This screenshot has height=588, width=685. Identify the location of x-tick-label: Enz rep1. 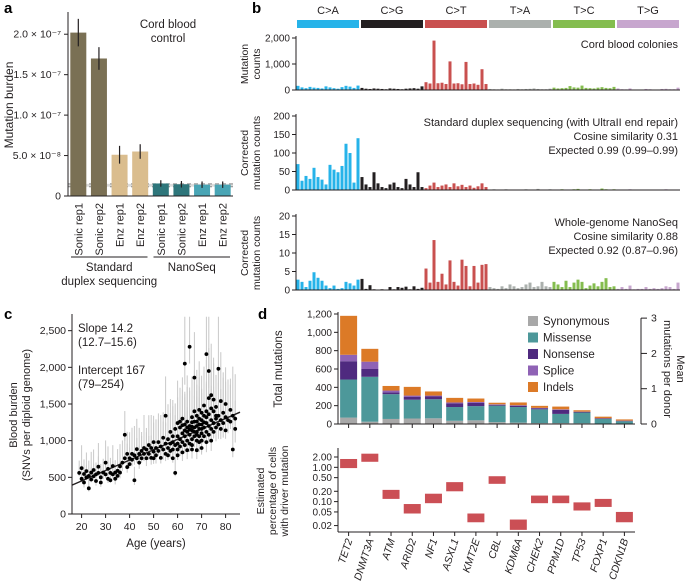
(121, 225).